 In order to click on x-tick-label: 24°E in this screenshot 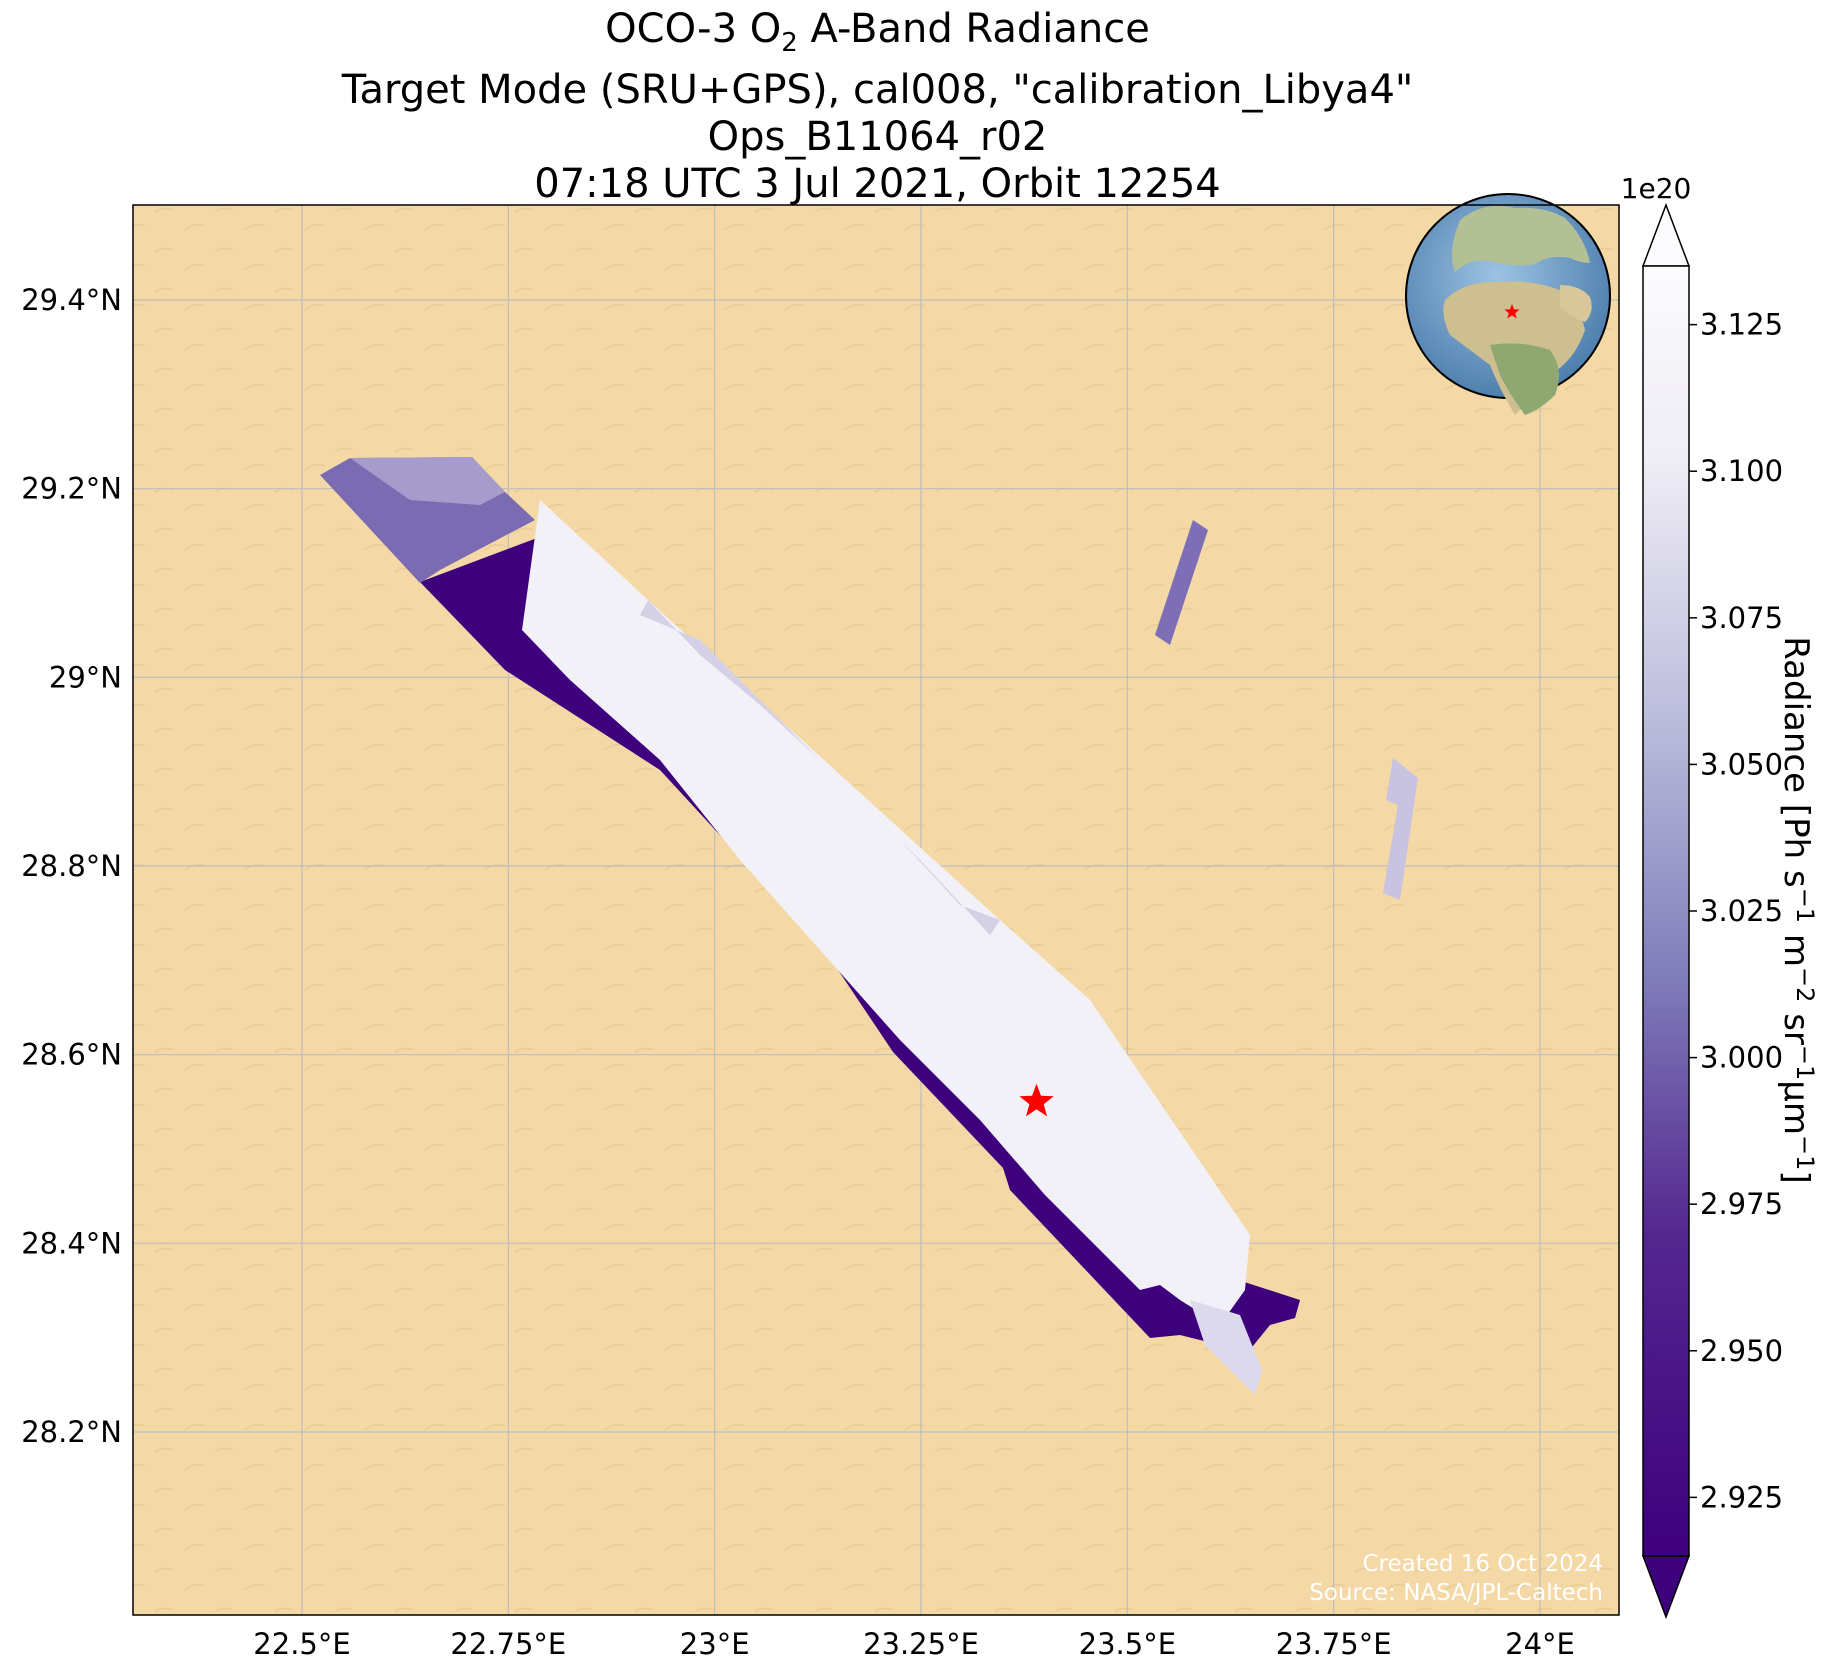, I will do `click(1540, 1644)`.